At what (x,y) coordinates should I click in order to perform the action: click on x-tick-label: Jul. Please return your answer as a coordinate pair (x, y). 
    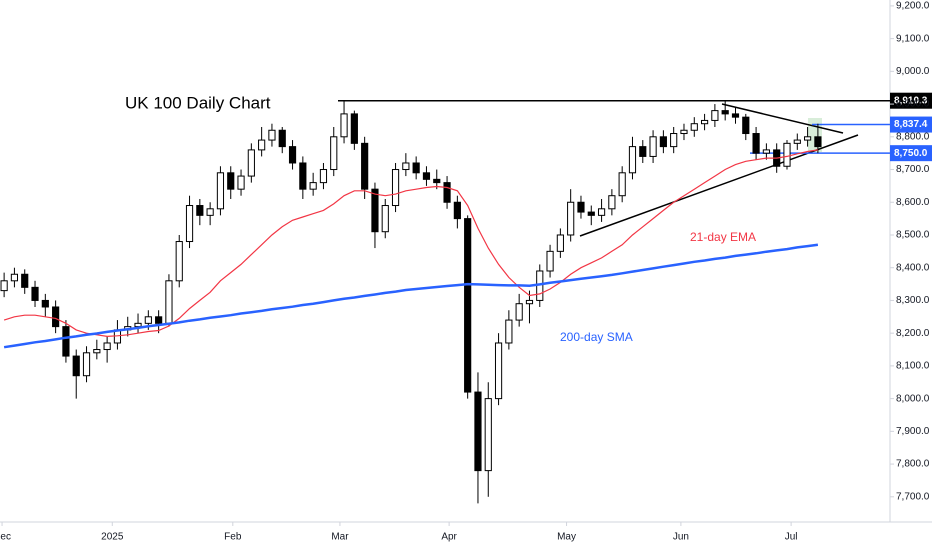
    Looking at the image, I should click on (791, 537).